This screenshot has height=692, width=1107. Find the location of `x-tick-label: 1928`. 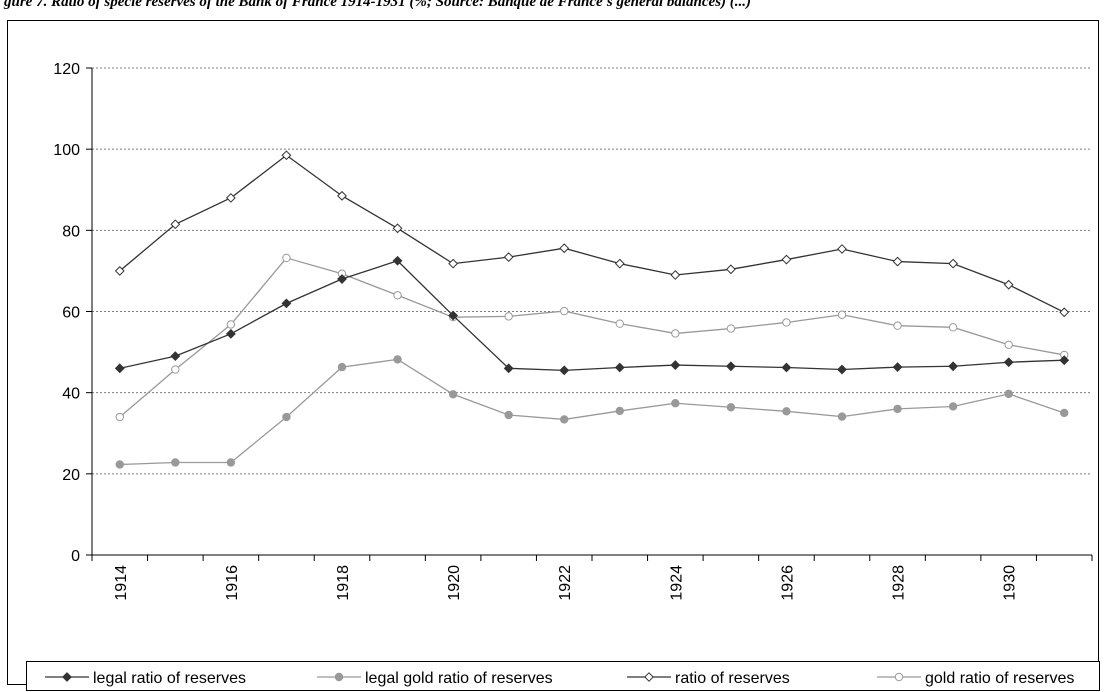

x-tick-label: 1928 is located at coordinates (899, 583).